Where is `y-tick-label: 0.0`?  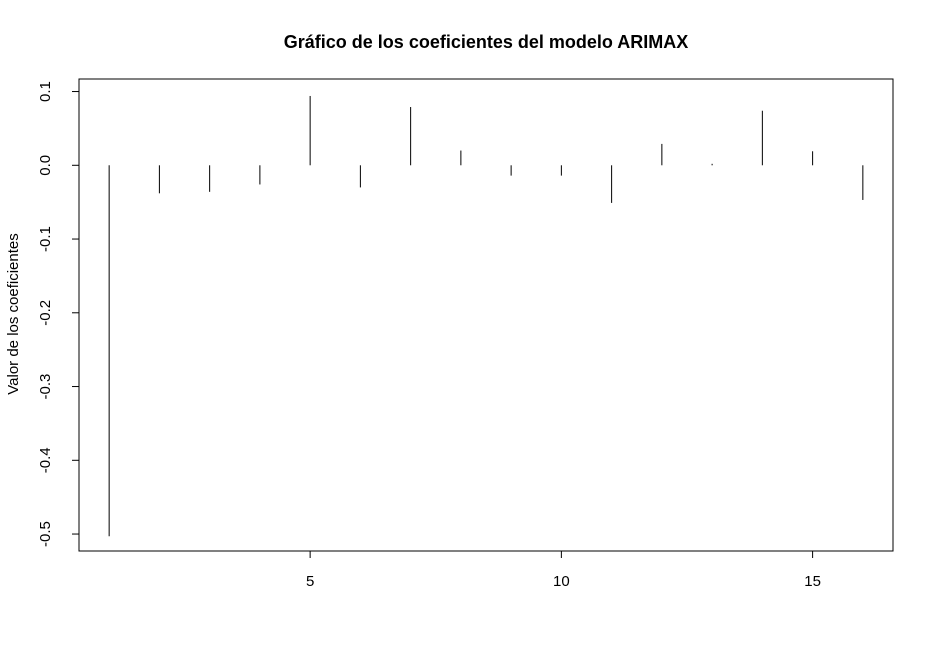 y-tick-label: 0.0 is located at coordinates (45, 165).